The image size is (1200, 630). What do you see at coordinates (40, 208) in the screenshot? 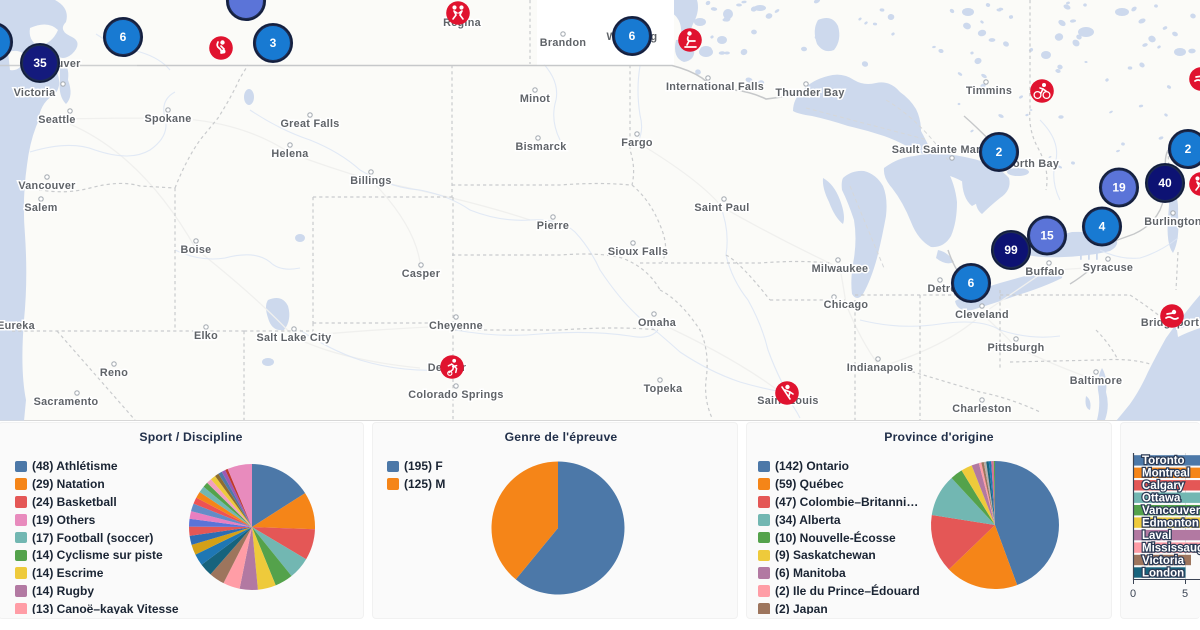
I see `svg-text: Salem` at bounding box center [40, 208].